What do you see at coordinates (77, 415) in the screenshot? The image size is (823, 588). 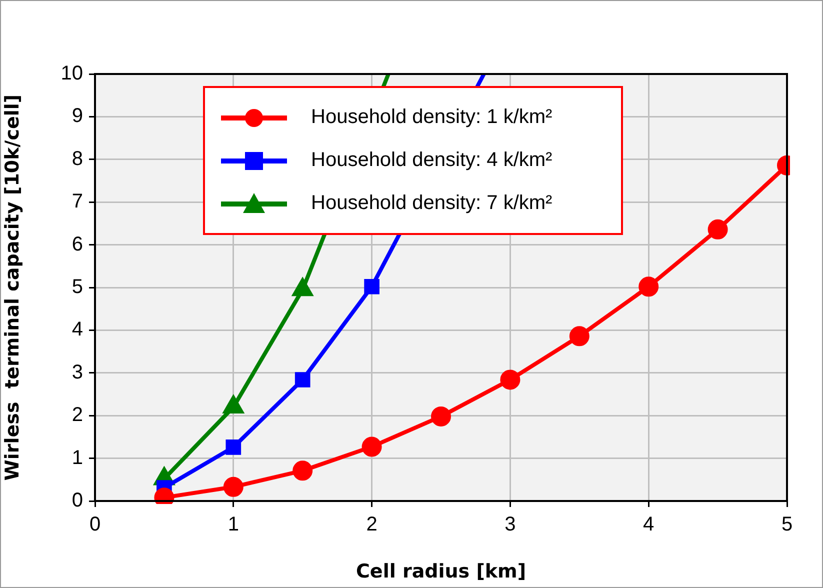 I see `y-tick-label: 2` at bounding box center [77, 415].